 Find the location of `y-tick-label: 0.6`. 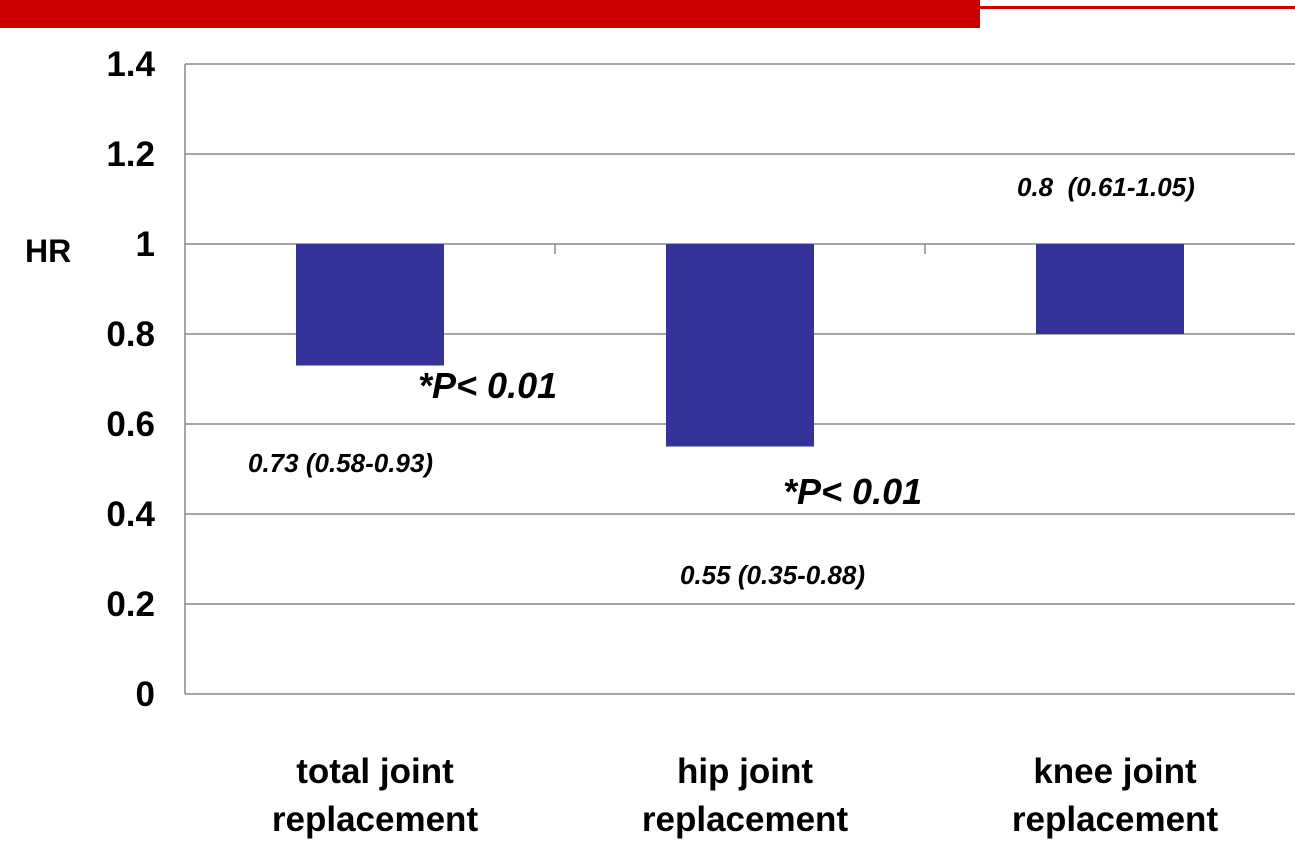

y-tick-label: 0.6 is located at coordinates (130, 424).